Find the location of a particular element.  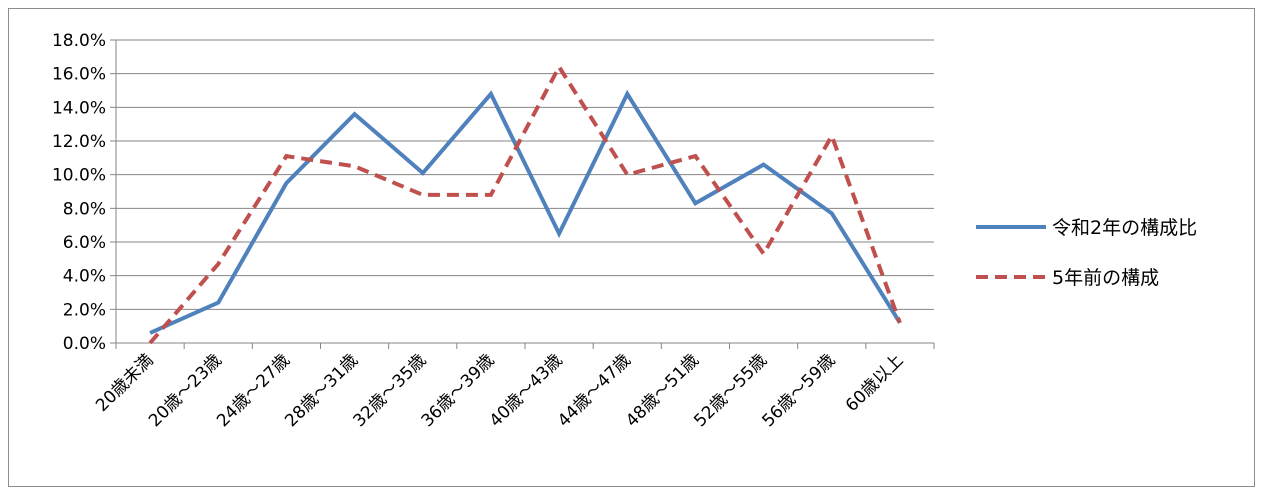

legend-label-2: 5年前の構成 is located at coordinates (1105, 278).